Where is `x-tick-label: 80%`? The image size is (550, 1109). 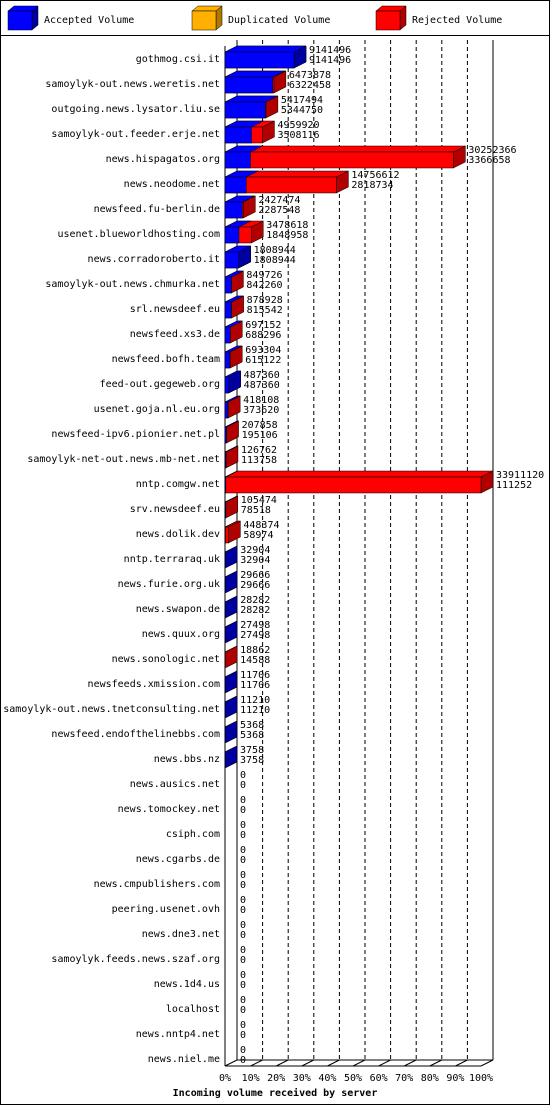 x-tick-label: 80% is located at coordinates (430, 1078).